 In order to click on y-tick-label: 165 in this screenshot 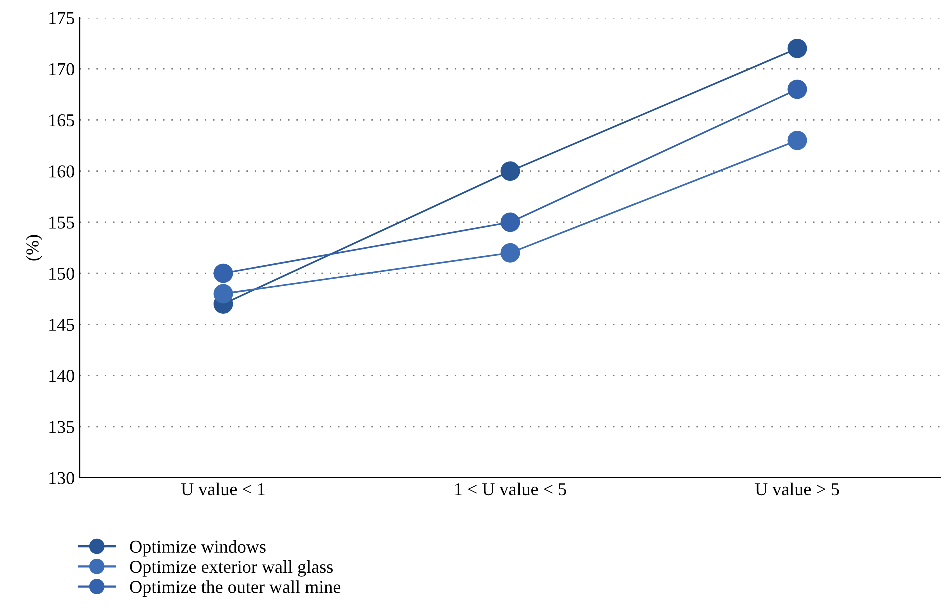, I will do `click(62, 120)`.